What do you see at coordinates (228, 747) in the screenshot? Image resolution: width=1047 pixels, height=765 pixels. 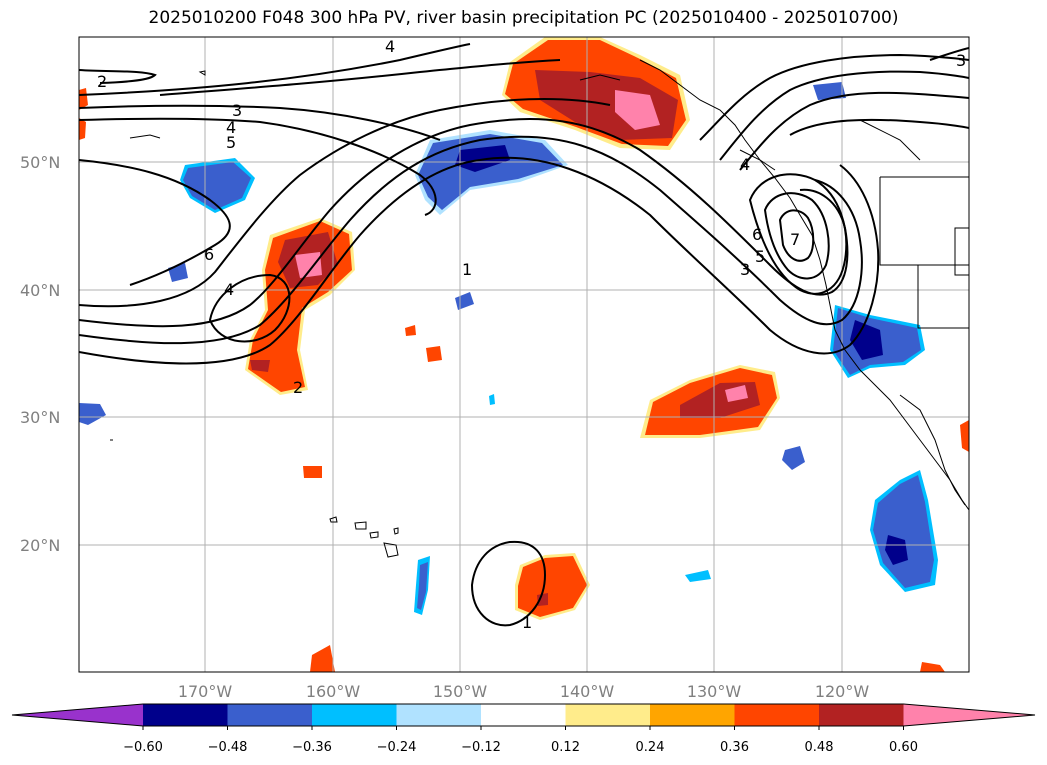 I see `colorbar-tick-label: −0.48` at bounding box center [228, 747].